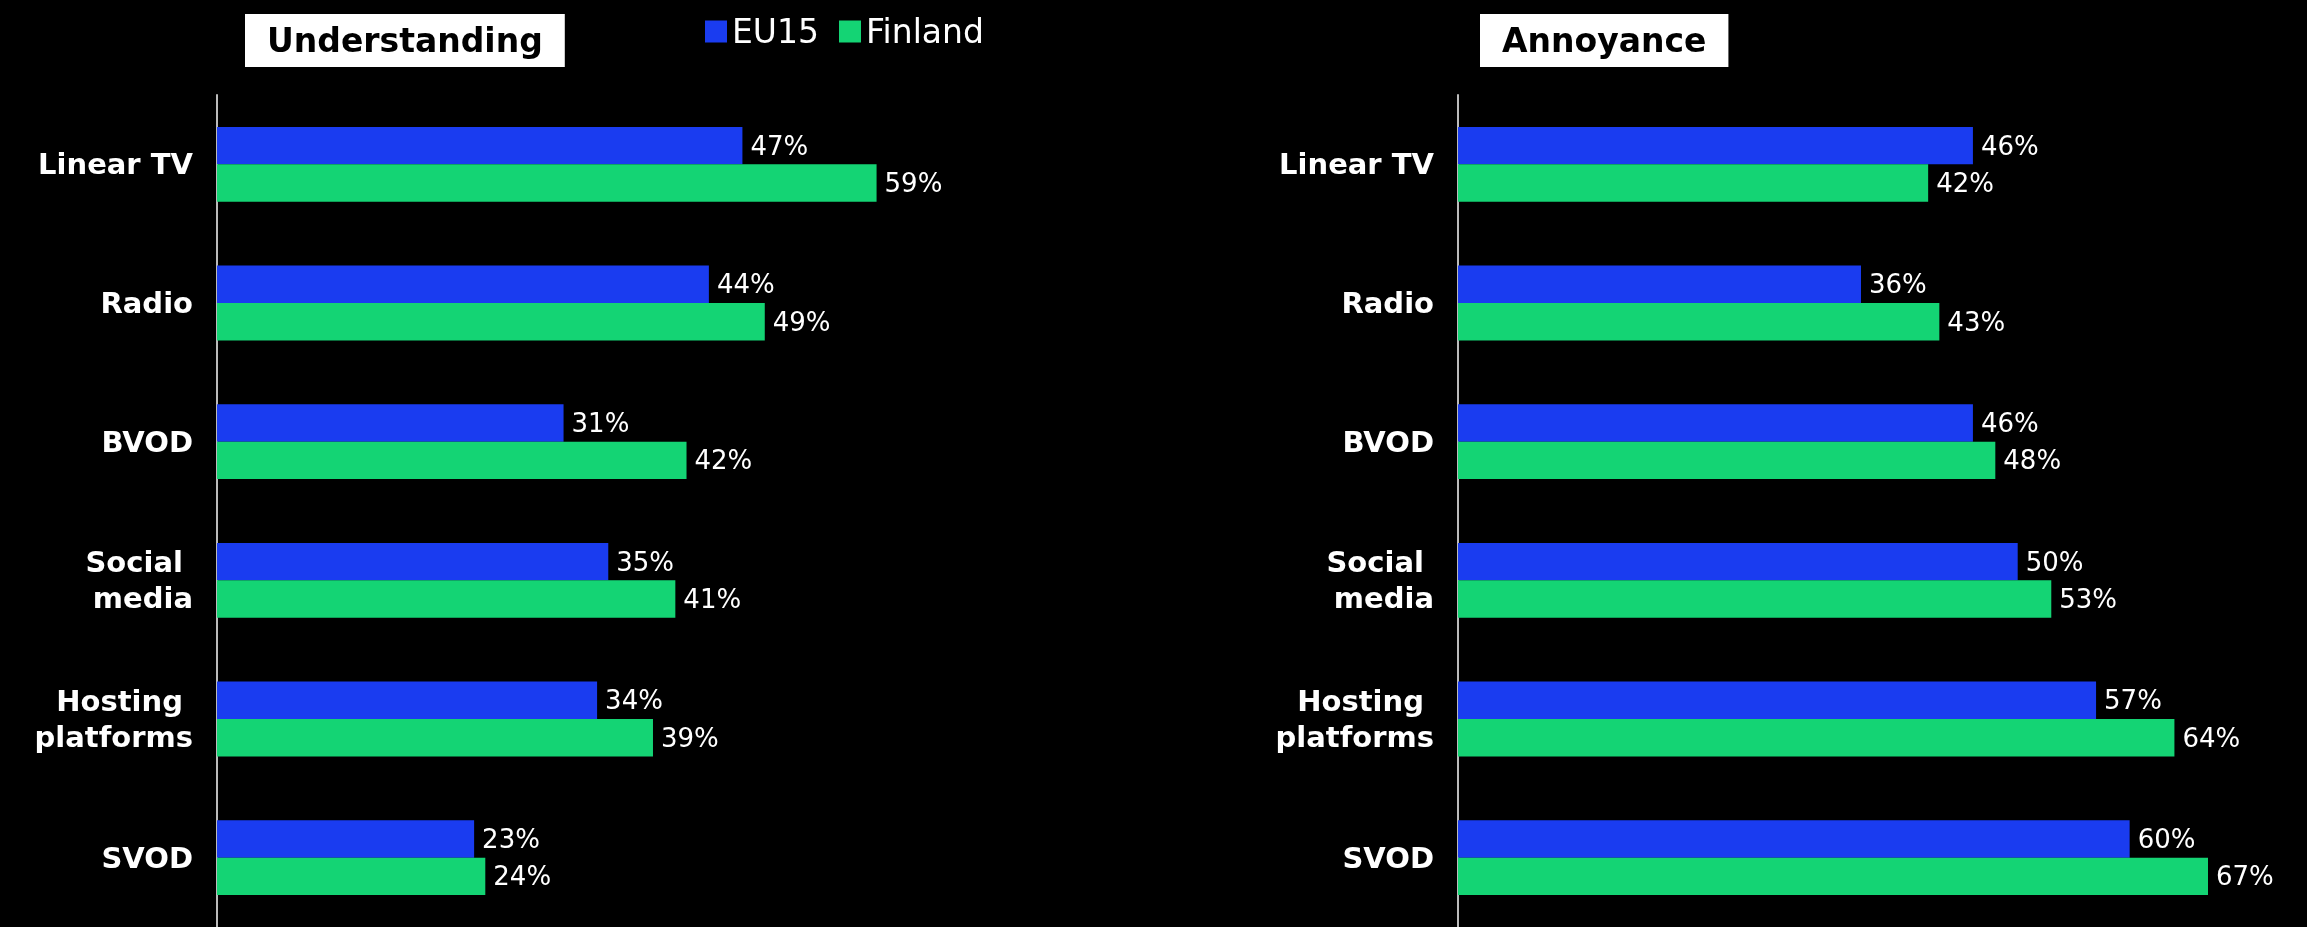 The height and width of the screenshot is (927, 2307). What do you see at coordinates (405, 40) in the screenshot?
I see `chart-title: Understanding` at bounding box center [405, 40].